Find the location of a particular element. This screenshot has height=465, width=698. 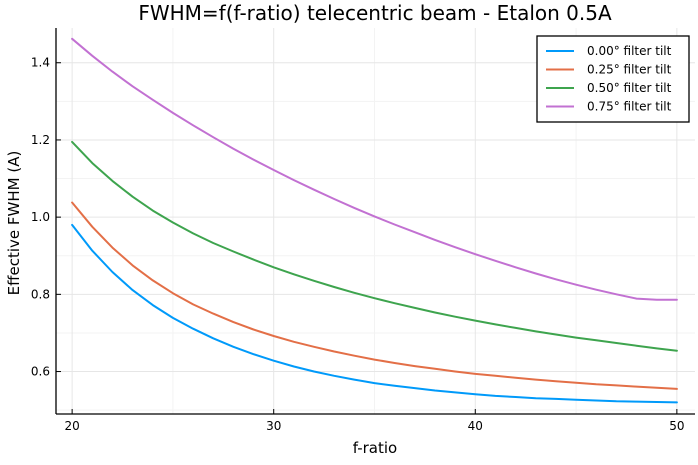

x-tick-label: 50 is located at coordinates (676, 426).